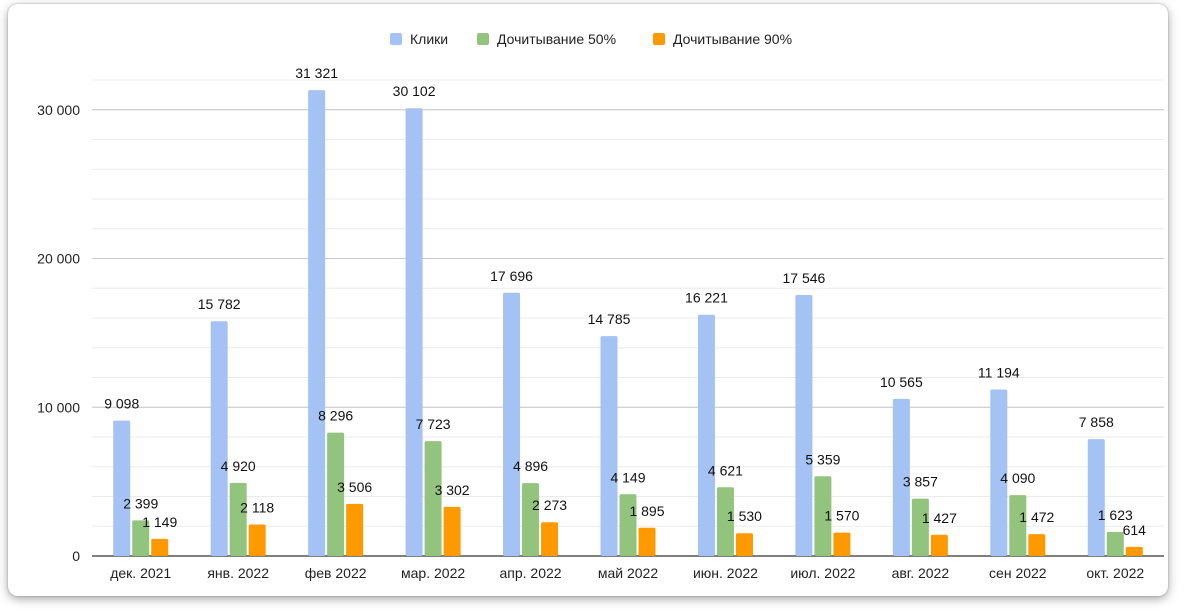  What do you see at coordinates (921, 573) in the screenshot?
I see `x-tick-label: авг. 2022` at bounding box center [921, 573].